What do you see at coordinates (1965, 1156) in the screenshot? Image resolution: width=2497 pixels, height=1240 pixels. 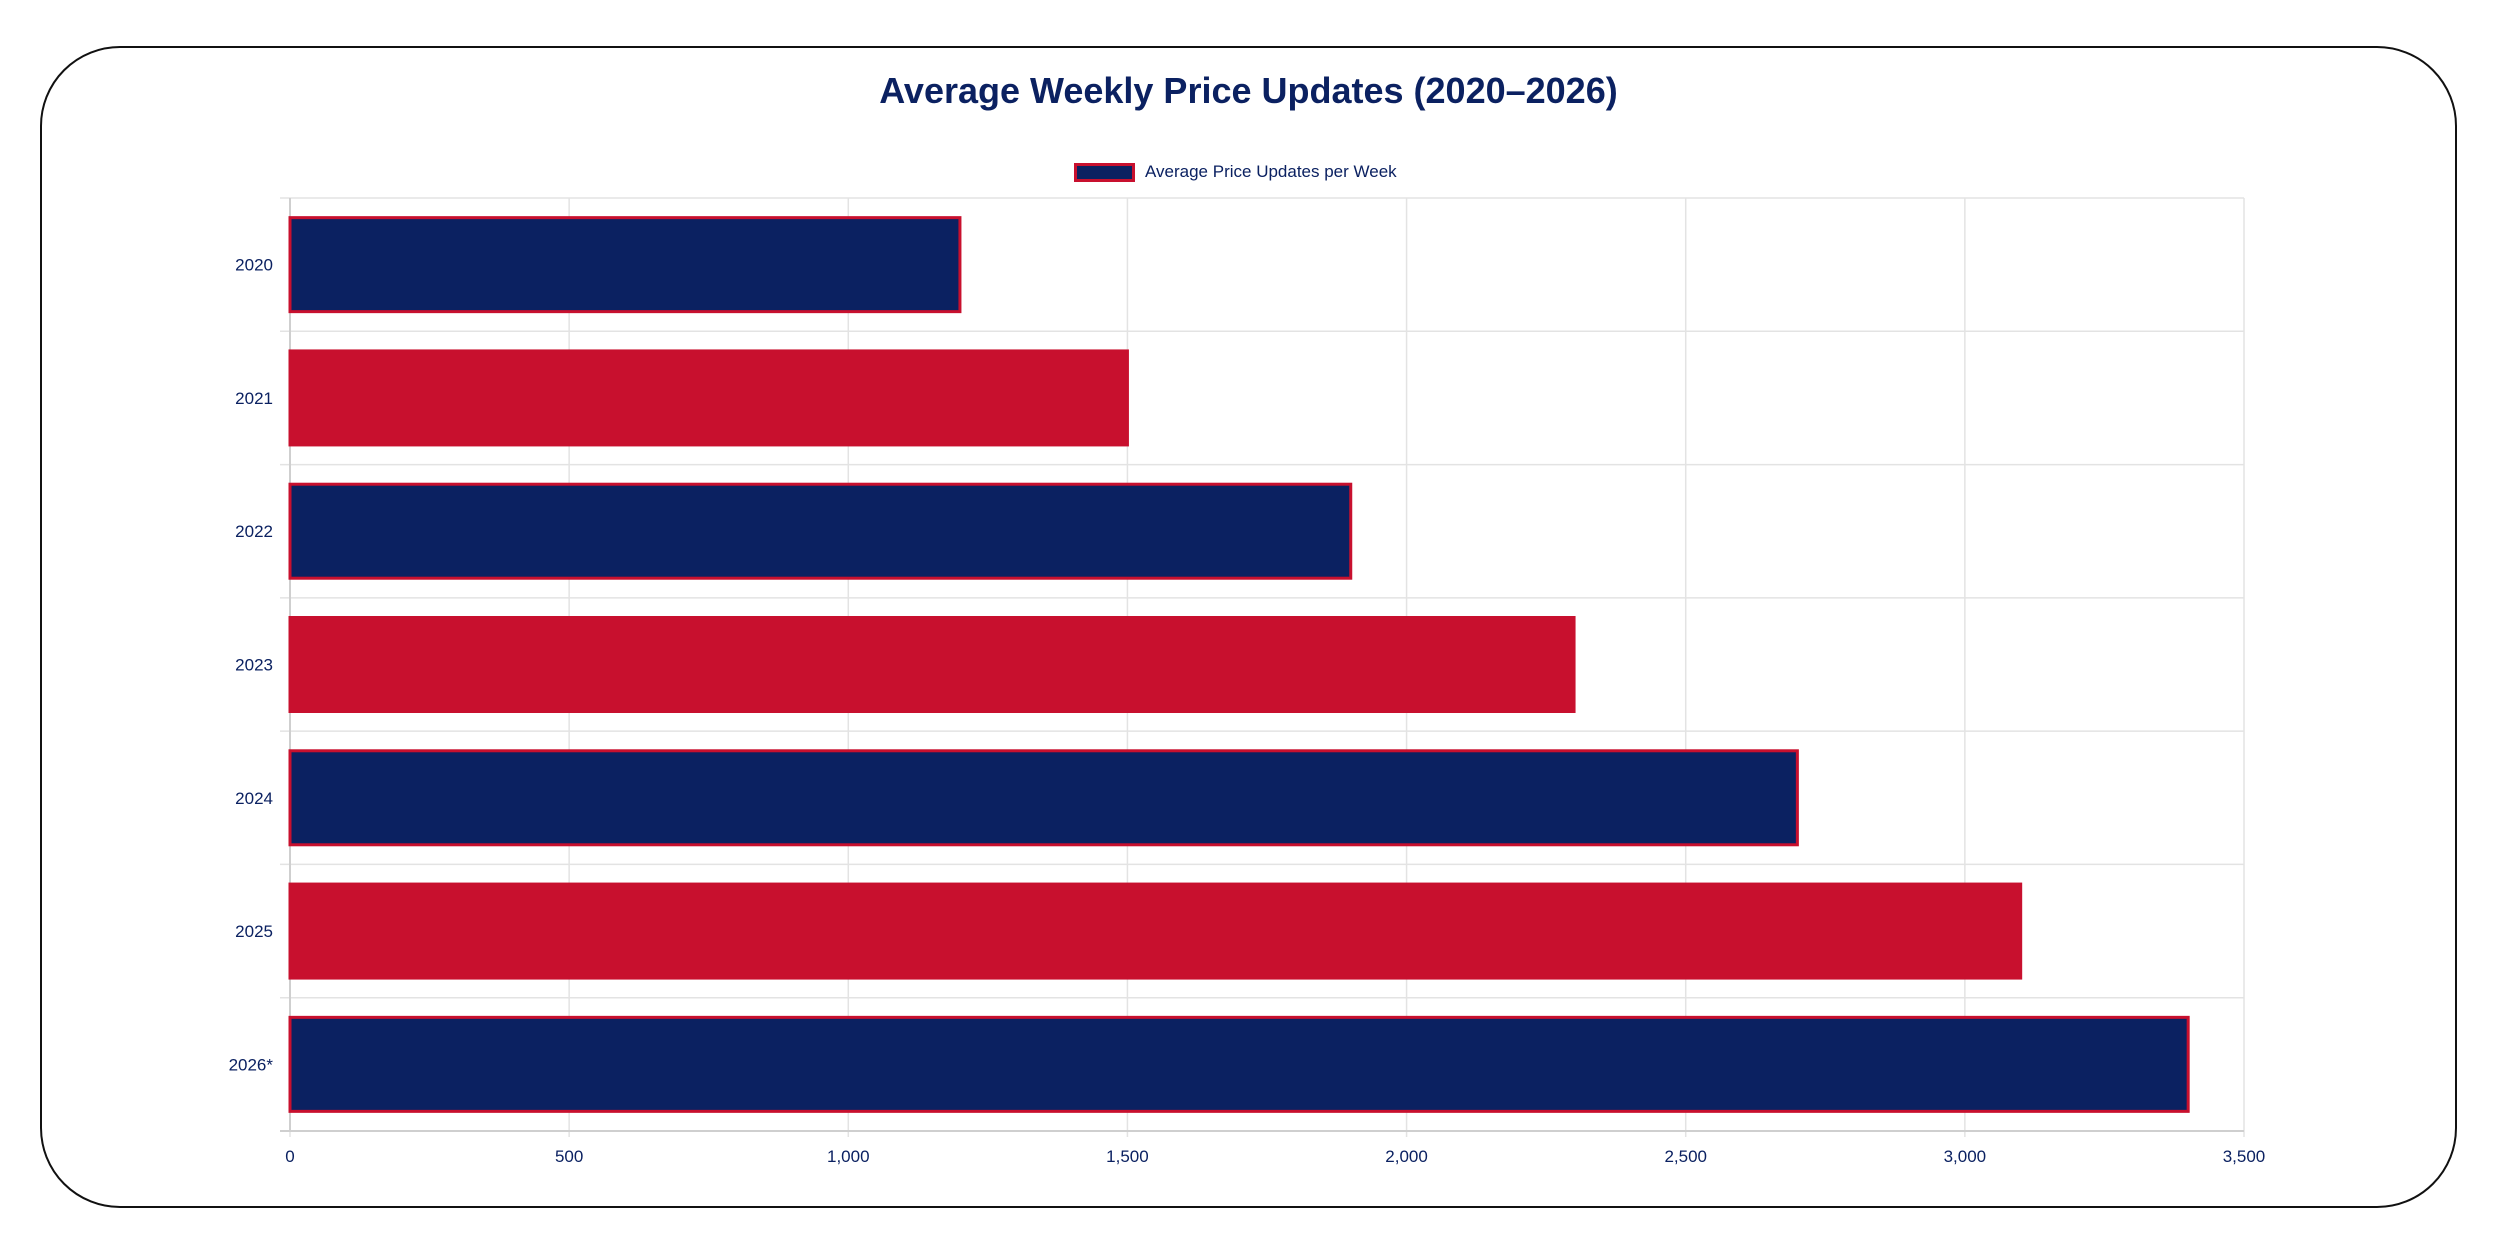 I see `x-tick-label-6: 3,000` at bounding box center [1965, 1156].